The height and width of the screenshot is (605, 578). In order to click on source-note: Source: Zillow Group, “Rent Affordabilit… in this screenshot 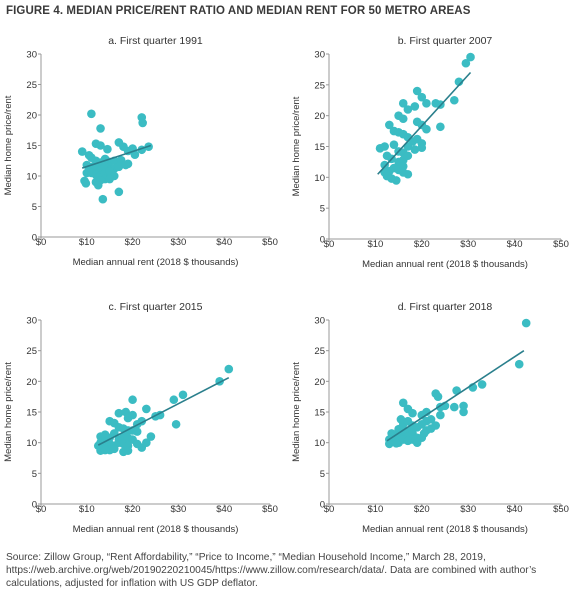, I will do `click(271, 570)`.